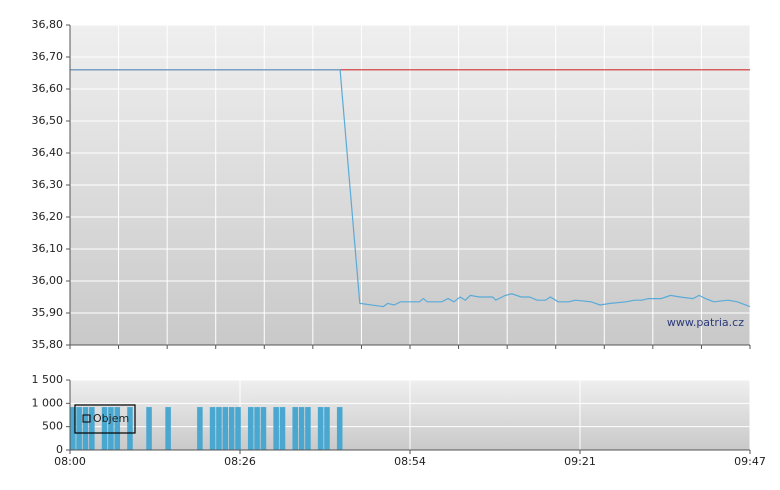  Describe the element at coordinates (410, 461) in the screenshot. I see `x-tick-label: 08:54` at that location.